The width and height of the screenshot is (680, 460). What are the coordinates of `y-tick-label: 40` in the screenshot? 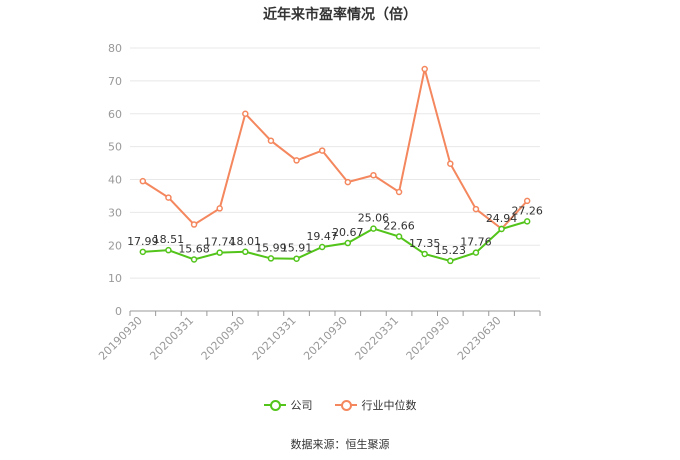 It's located at (115, 180).